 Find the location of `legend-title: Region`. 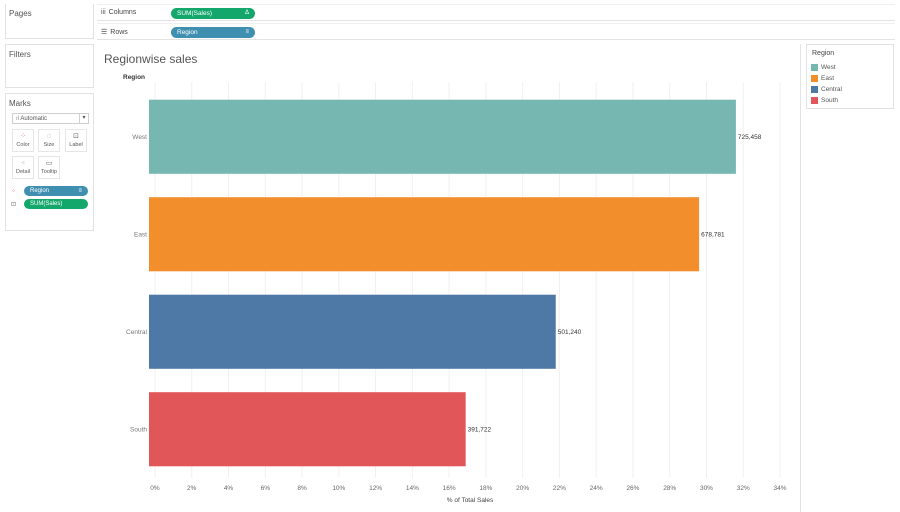

legend-title: Region is located at coordinates (823, 53).